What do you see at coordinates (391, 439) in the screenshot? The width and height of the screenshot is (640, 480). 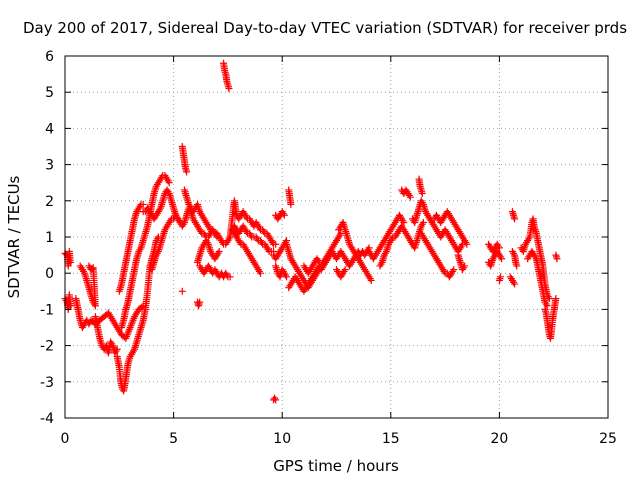 I see `x-tick-label: 15` at bounding box center [391, 439].